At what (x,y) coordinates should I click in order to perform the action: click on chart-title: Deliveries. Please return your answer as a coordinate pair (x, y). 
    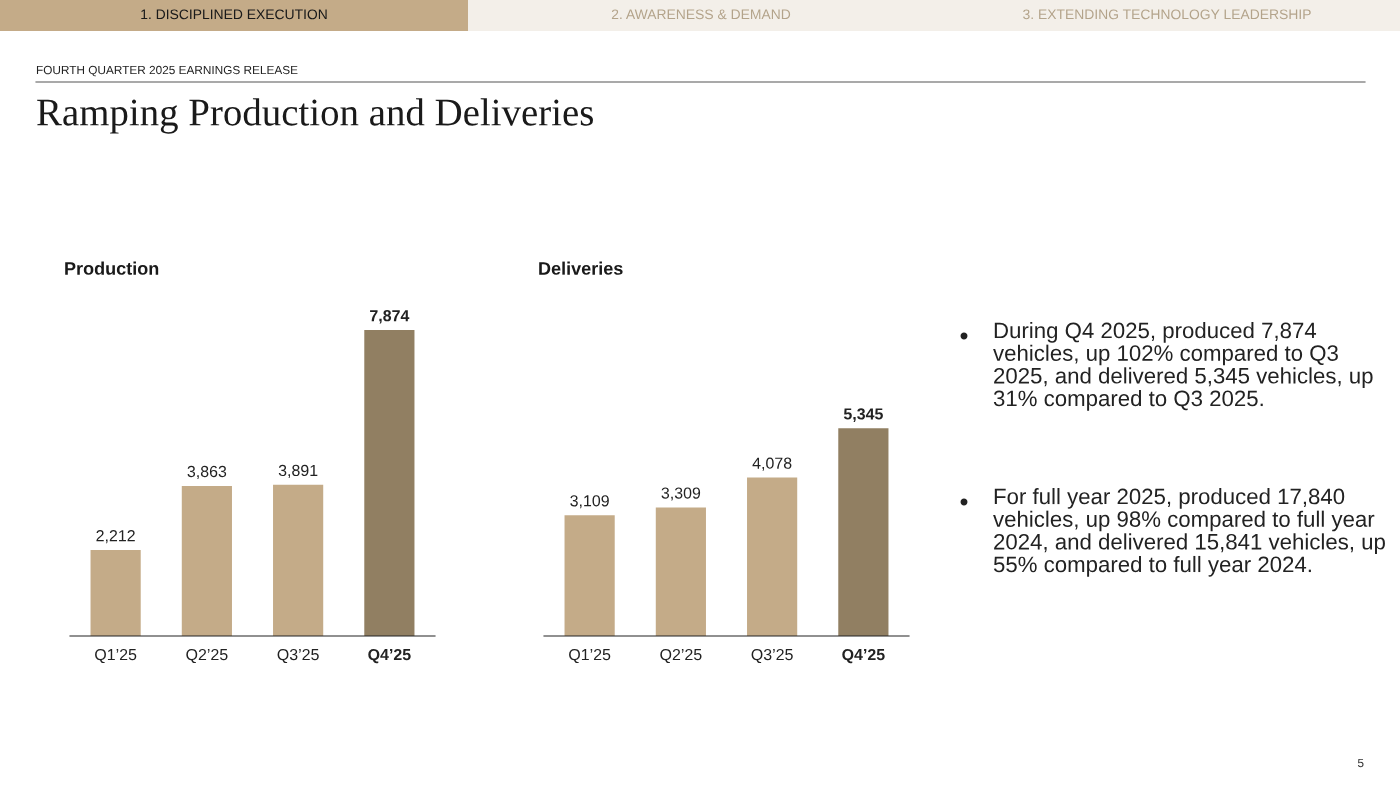
    Looking at the image, I should click on (581, 268).